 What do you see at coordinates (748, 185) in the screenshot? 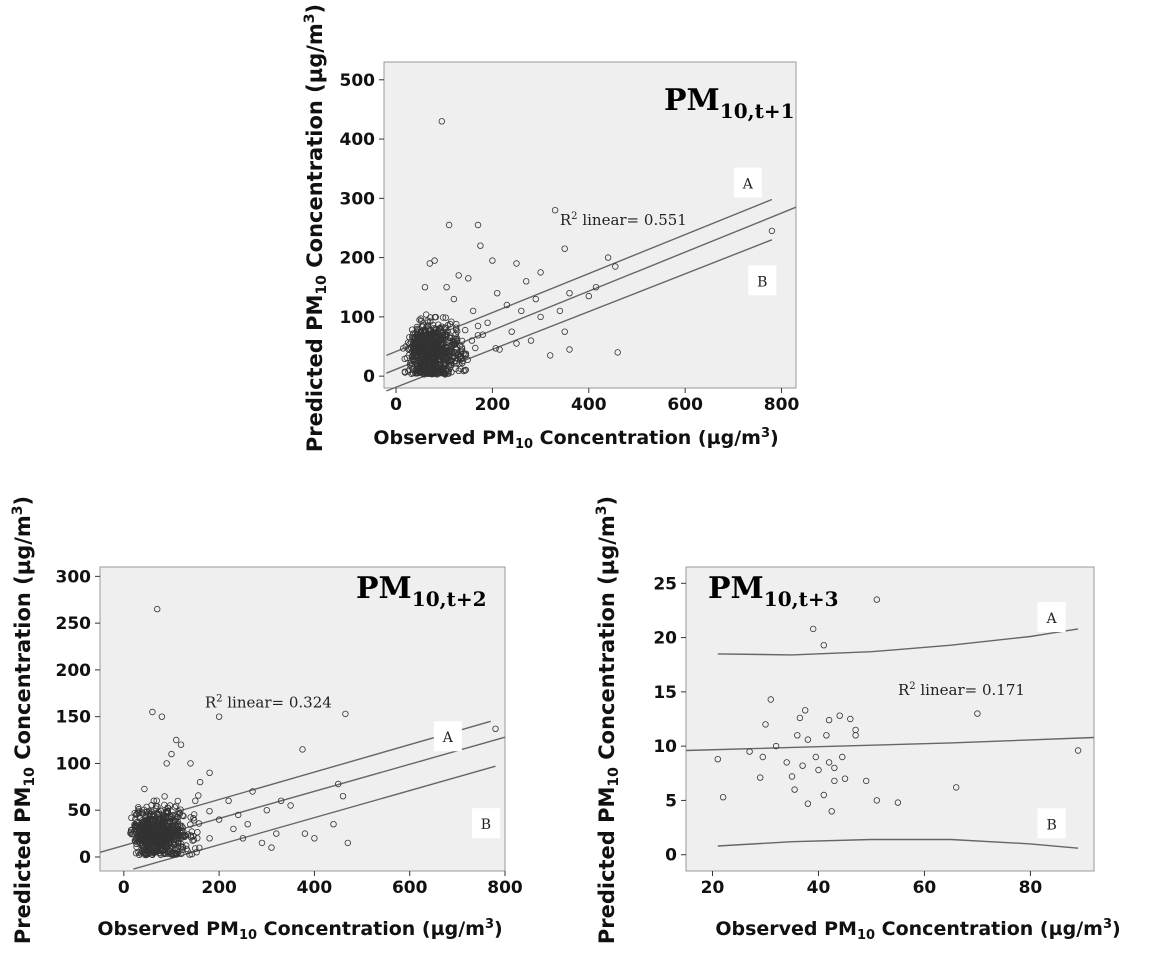
I see `region-label: A` at bounding box center [748, 185].